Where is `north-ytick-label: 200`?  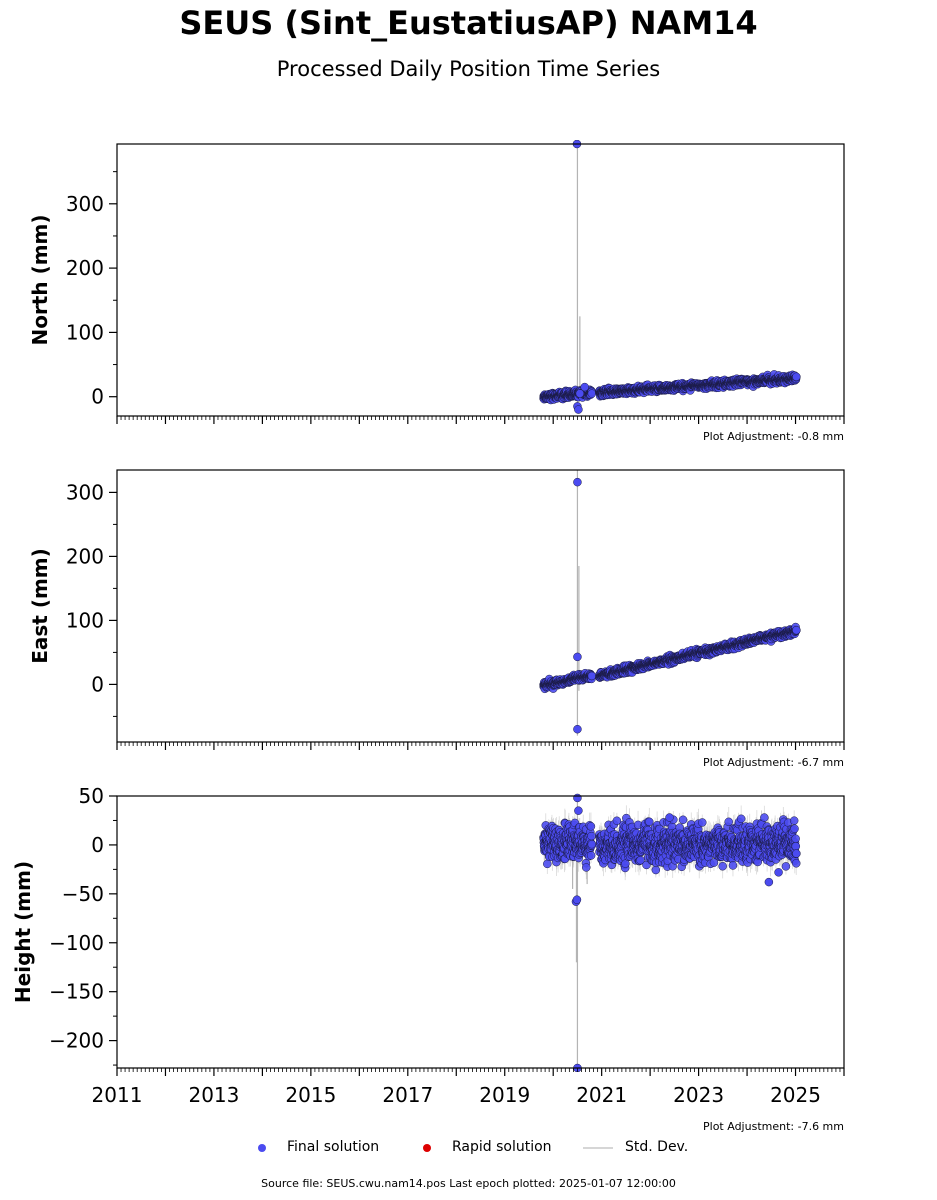
north-ytick-label: 200 is located at coordinates (85, 268).